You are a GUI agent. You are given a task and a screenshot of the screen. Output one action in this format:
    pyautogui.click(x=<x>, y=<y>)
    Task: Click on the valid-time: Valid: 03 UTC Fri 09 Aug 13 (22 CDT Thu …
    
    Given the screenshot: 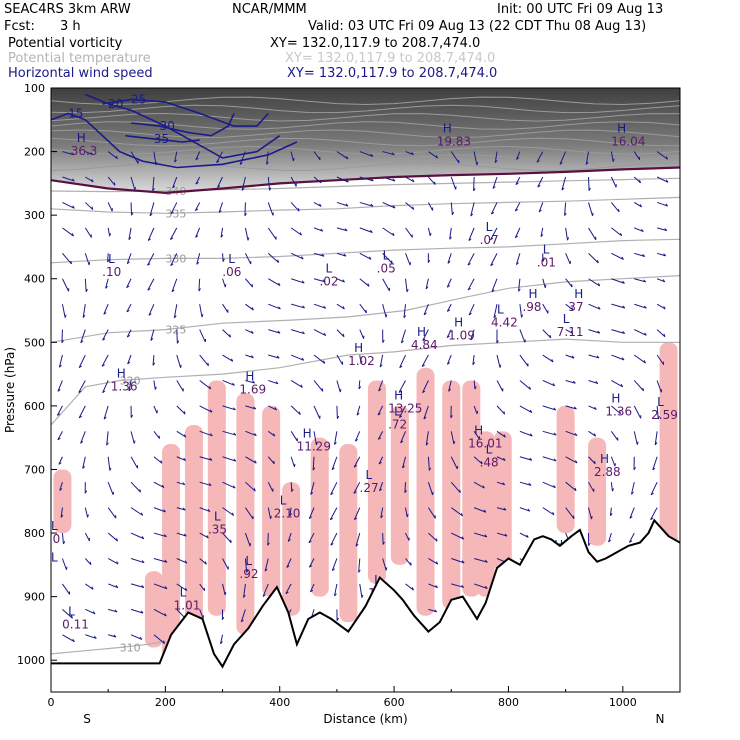 What is the action you would take?
    pyautogui.click(x=477, y=26)
    